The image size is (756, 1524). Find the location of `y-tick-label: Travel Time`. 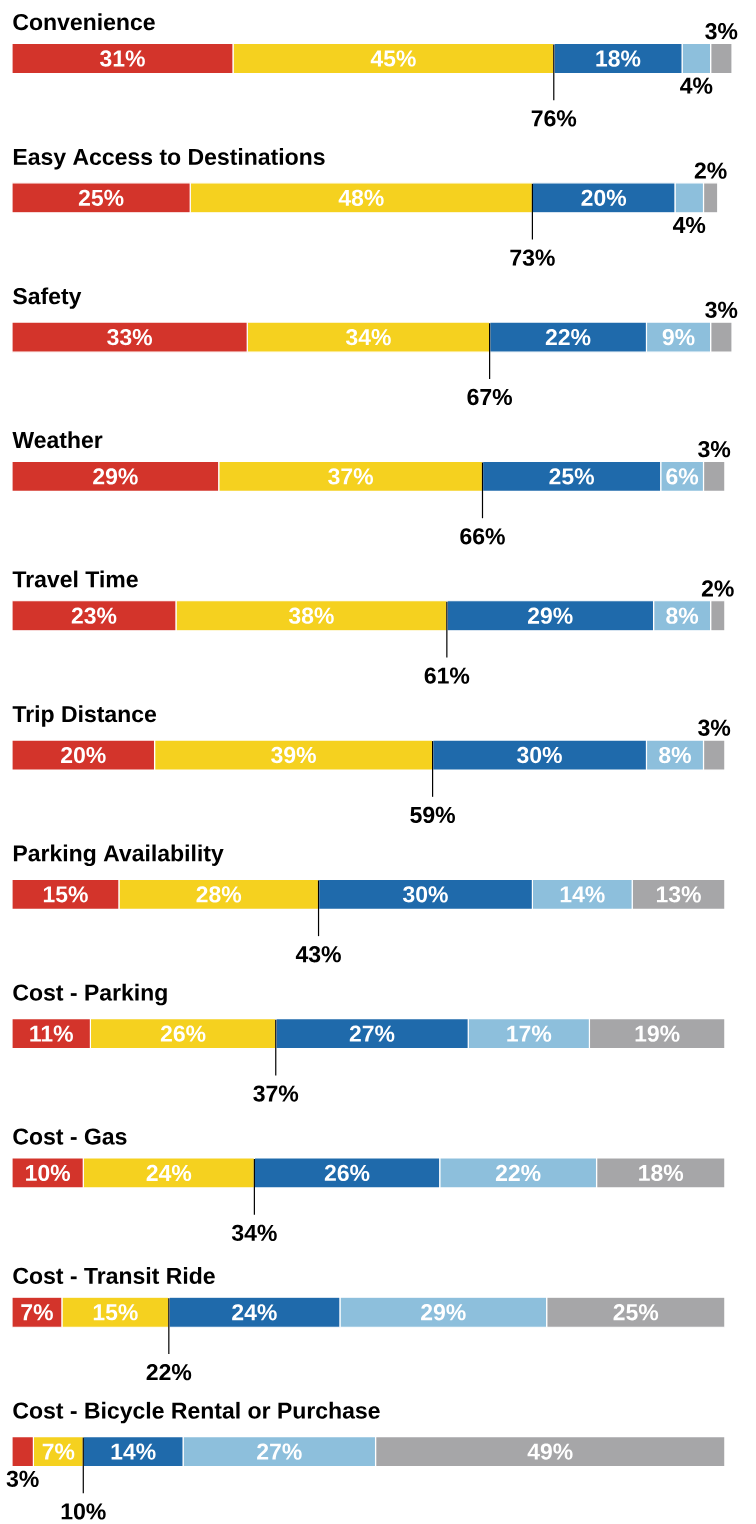

y-tick-label: Travel Time is located at coordinates (75, 579).